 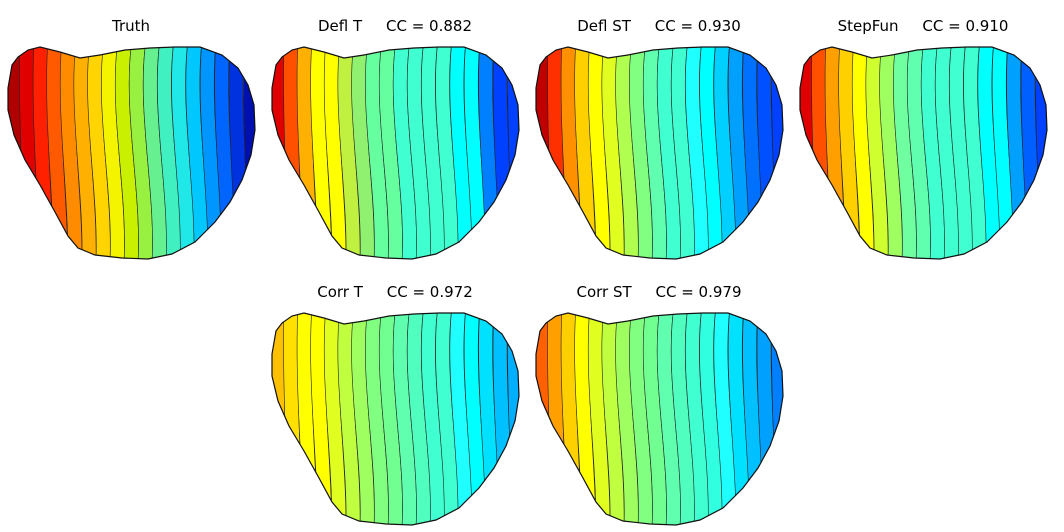 I want to click on panel-defl-st: Defl ST CC = 0.930, so click(x=659, y=132).